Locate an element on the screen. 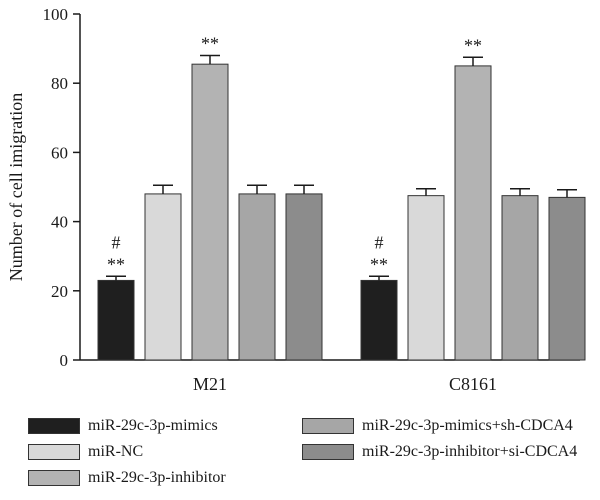  x-category-label: M21 is located at coordinates (210, 384).